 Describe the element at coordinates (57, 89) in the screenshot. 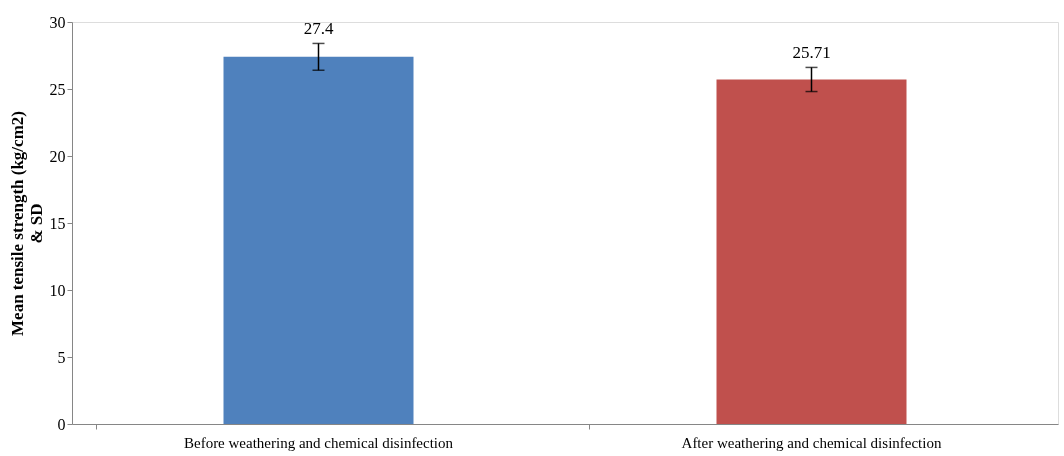

I see `y-tick-label: 25` at that location.